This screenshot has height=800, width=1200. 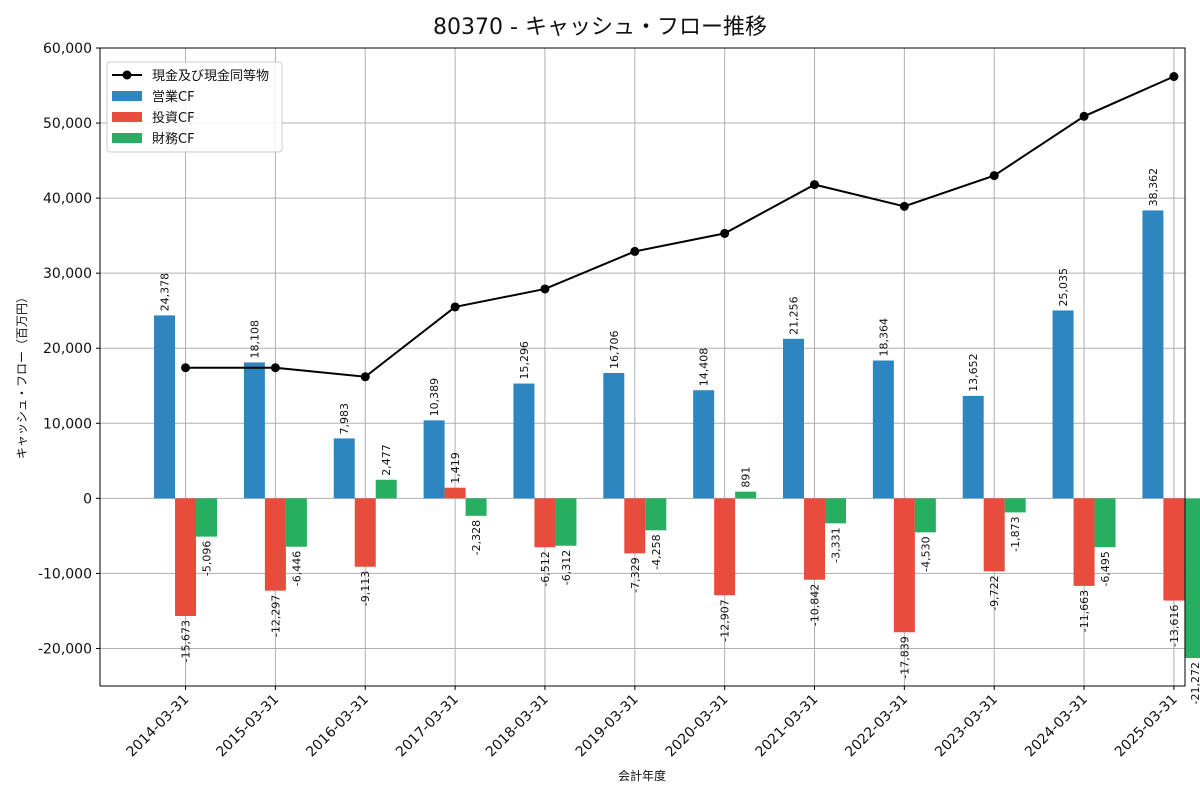 What do you see at coordinates (194, 107) in the screenshot?
I see `legend-box` at bounding box center [194, 107].